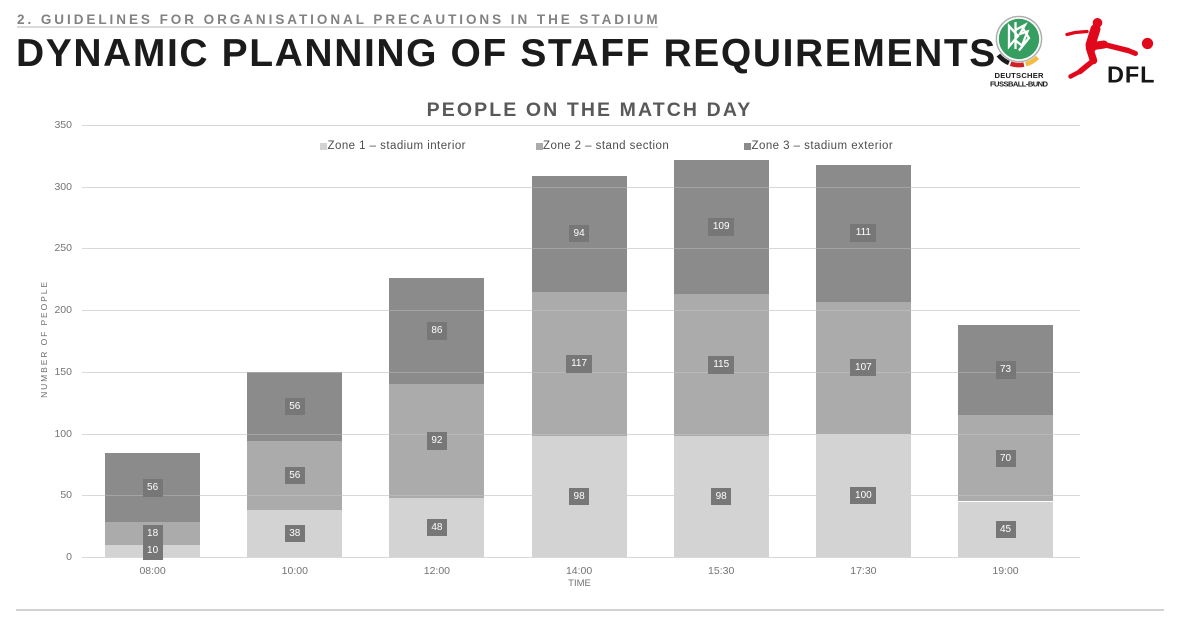 The image size is (1192, 620). What do you see at coordinates (1019, 84) in the screenshot?
I see `svg-text: FUSSBALL-BUND` at bounding box center [1019, 84].